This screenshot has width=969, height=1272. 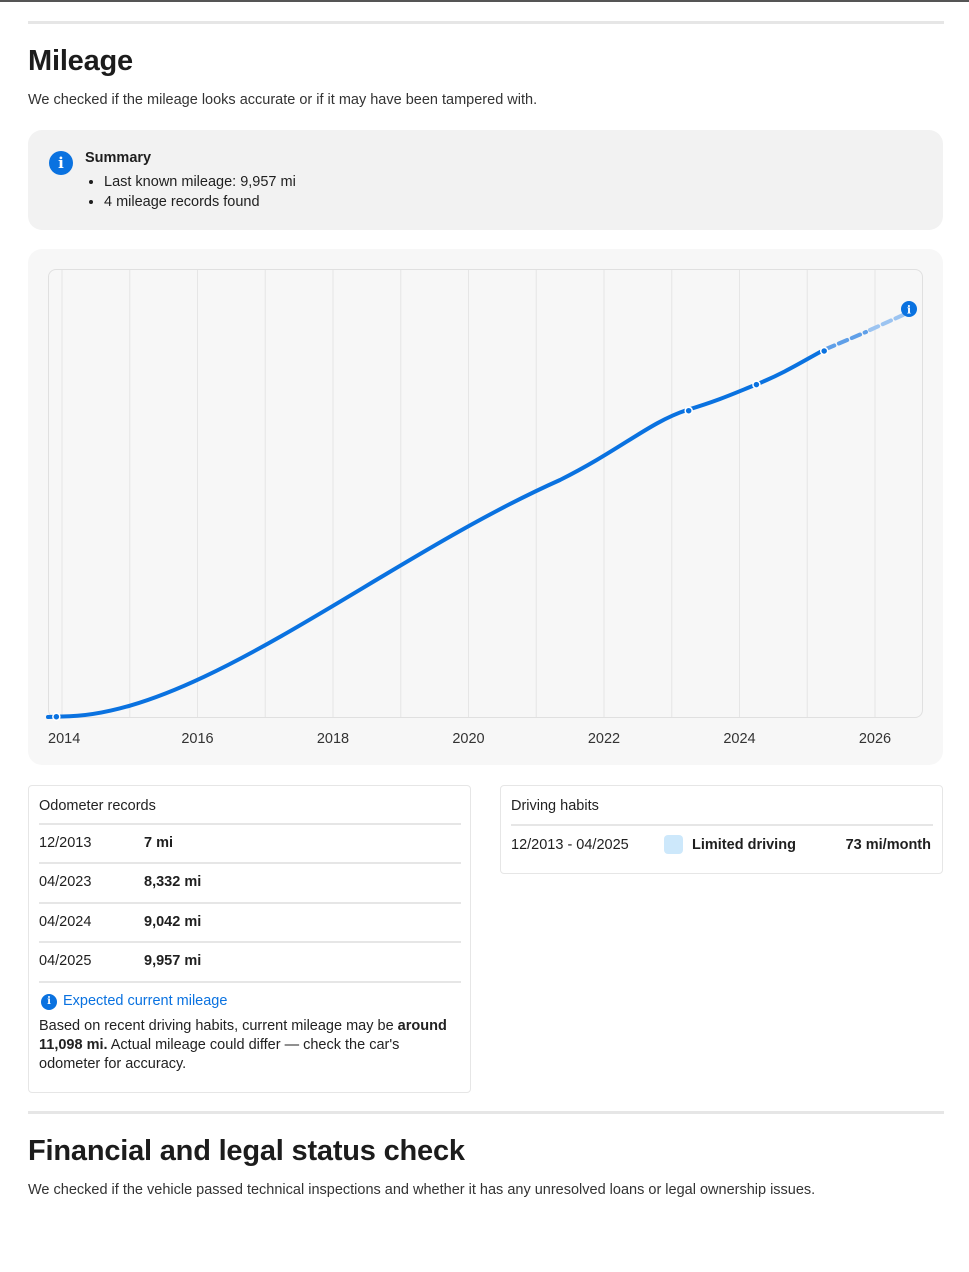 I want to click on odometer-value: 7 mi, so click(x=159, y=843).